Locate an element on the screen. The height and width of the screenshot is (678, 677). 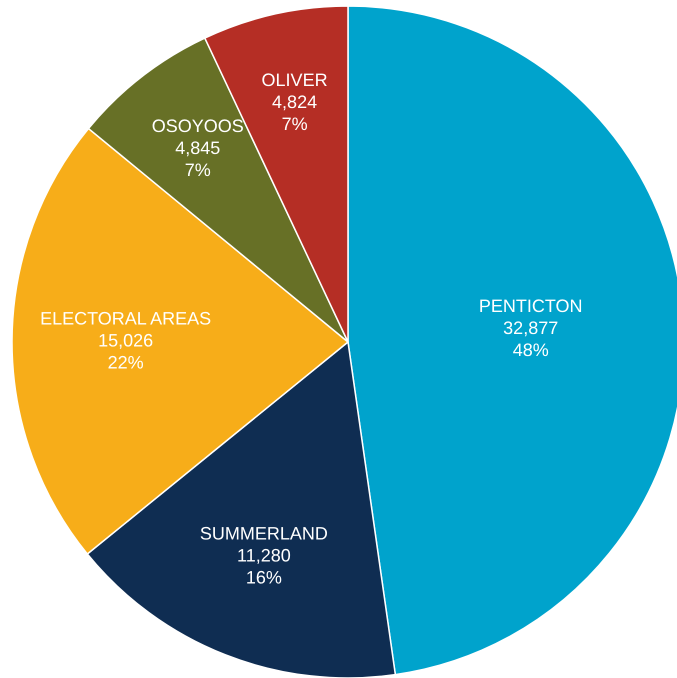
slice-label: OSOYOOS is located at coordinates (198, 126).